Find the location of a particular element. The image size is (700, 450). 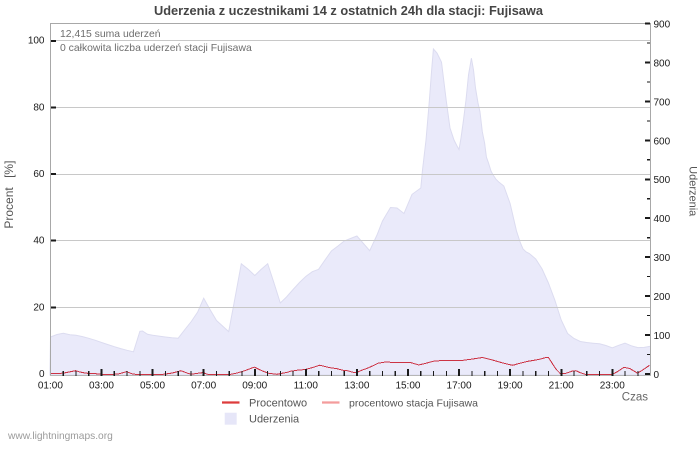

svg-text: 800 is located at coordinates (662, 63).